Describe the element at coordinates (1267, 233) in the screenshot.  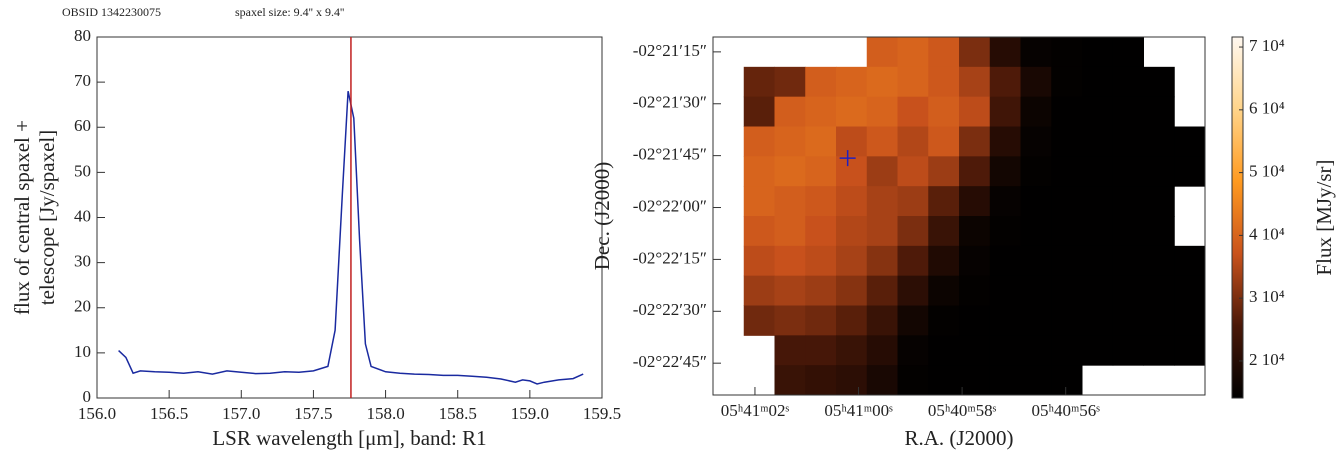
I see `colorbar-tick-label: 4 10⁴` at that location.